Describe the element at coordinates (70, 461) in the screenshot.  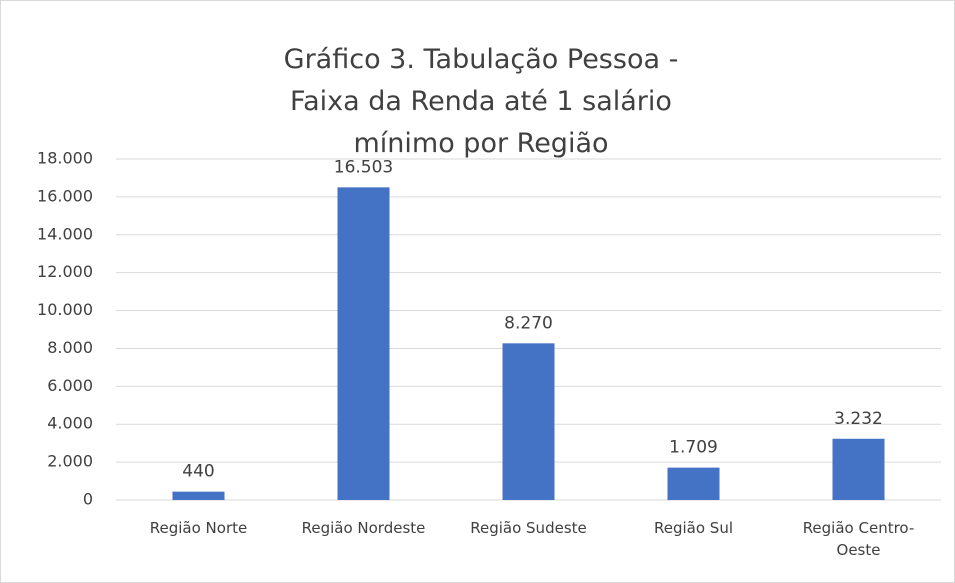
I see `y-tick-label: 2.000` at that location.